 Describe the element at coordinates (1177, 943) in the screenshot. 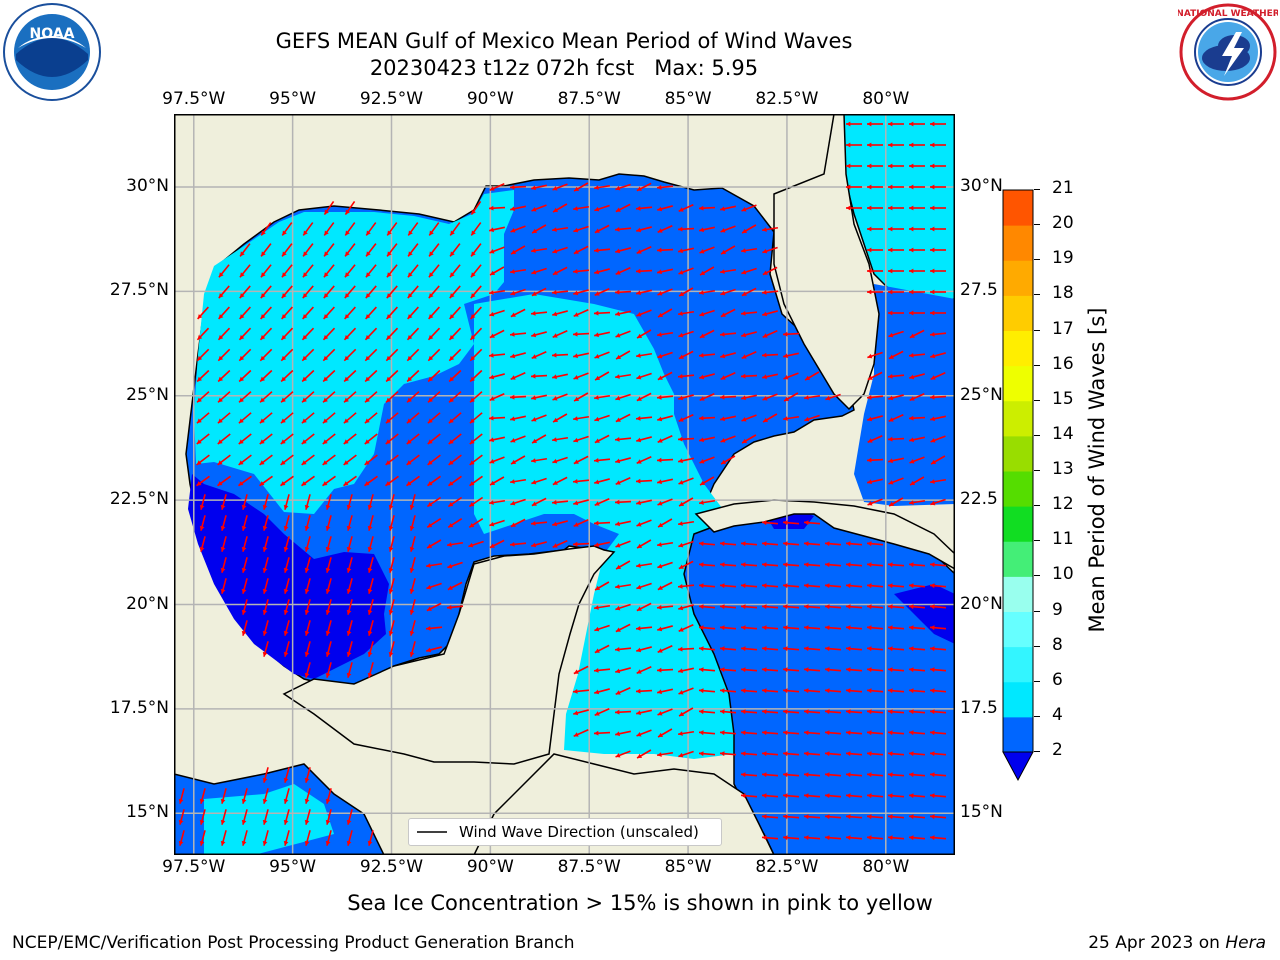

I see `footer-date: 25 Apr 2023 on Hera` at that location.